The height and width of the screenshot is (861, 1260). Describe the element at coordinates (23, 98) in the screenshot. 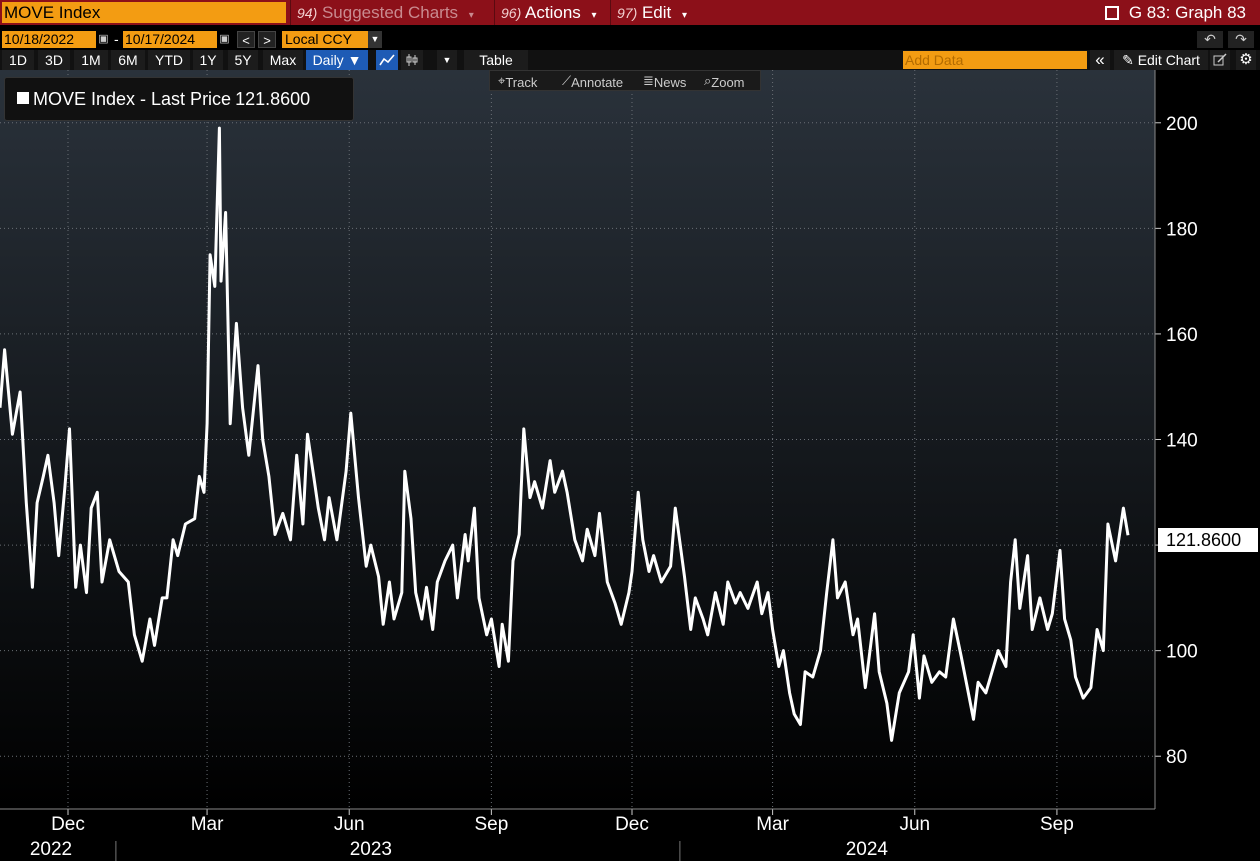

I see `legend-swatch` at that location.